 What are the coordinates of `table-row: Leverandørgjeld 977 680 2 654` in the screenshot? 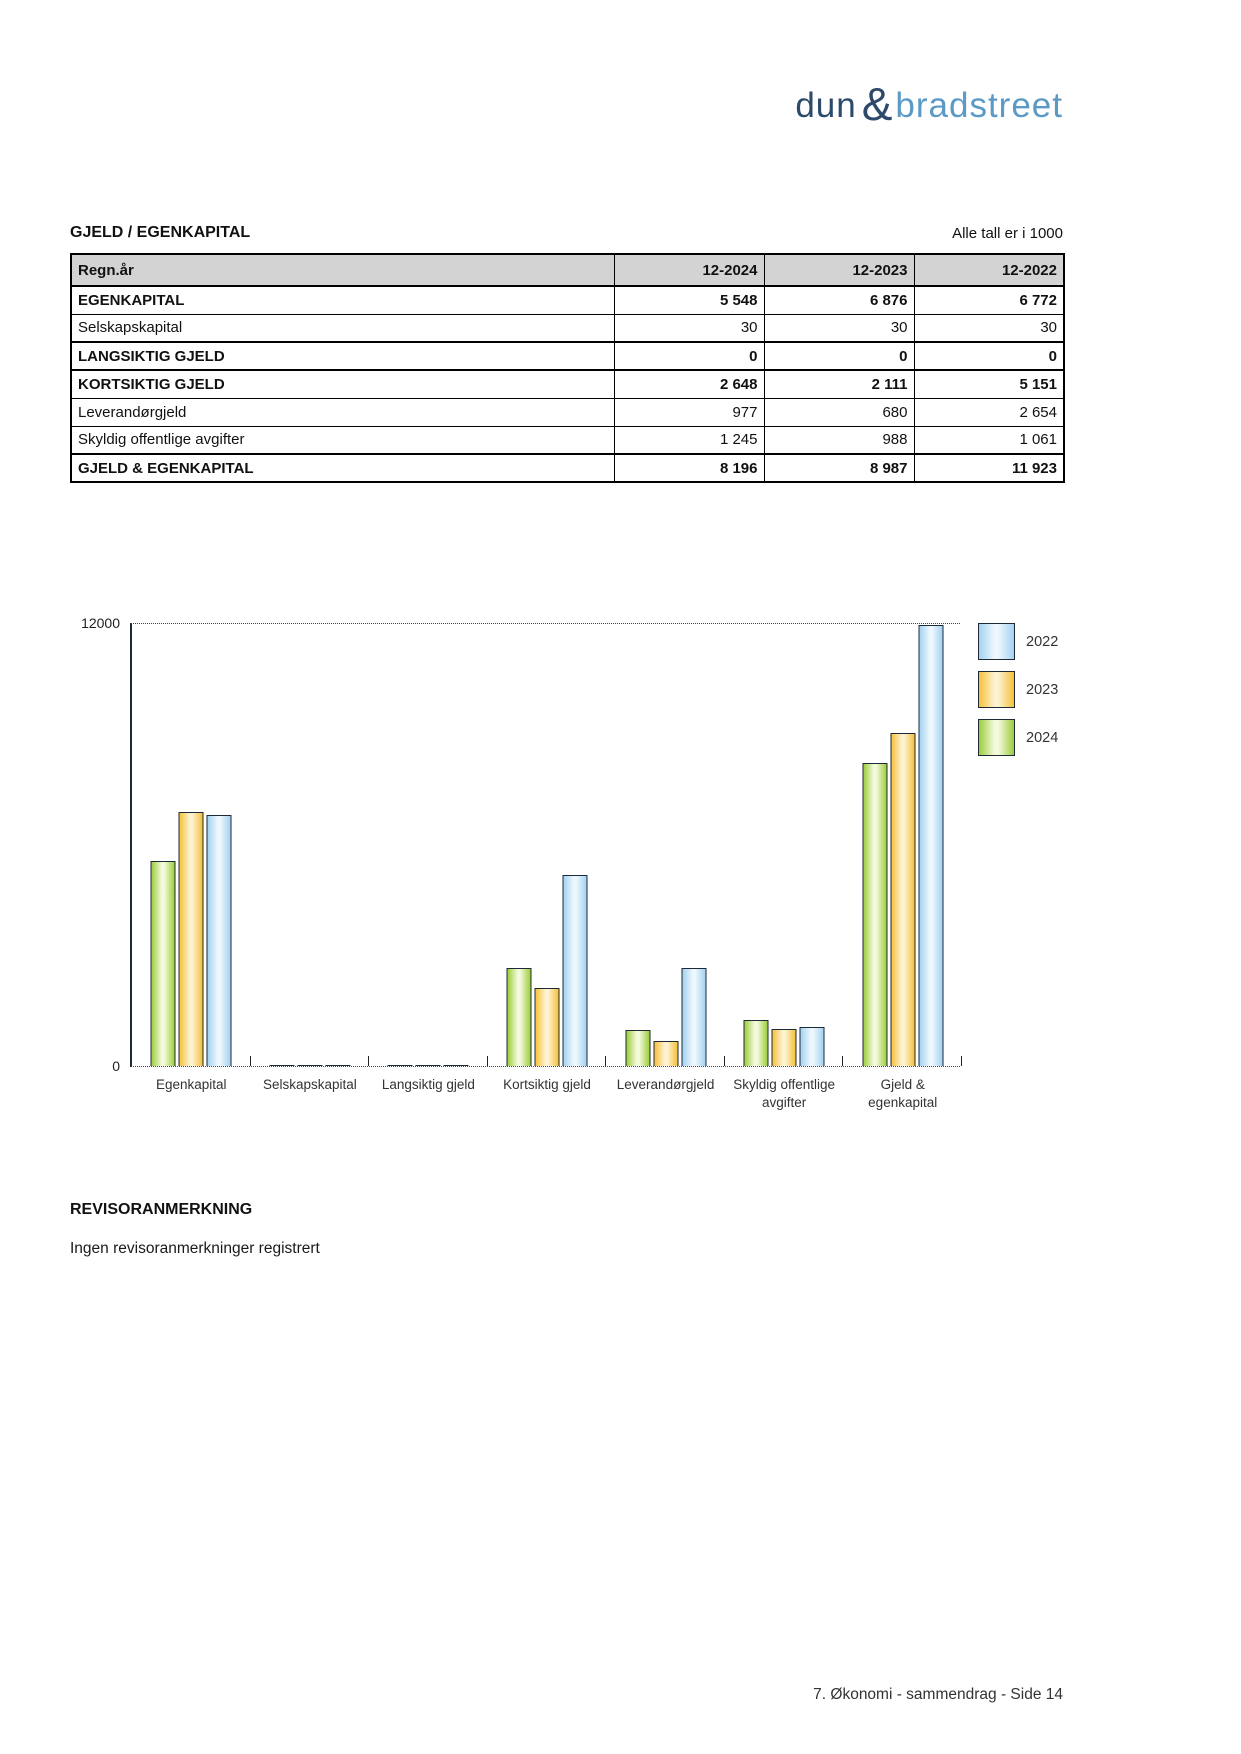 It's located at (567, 412).